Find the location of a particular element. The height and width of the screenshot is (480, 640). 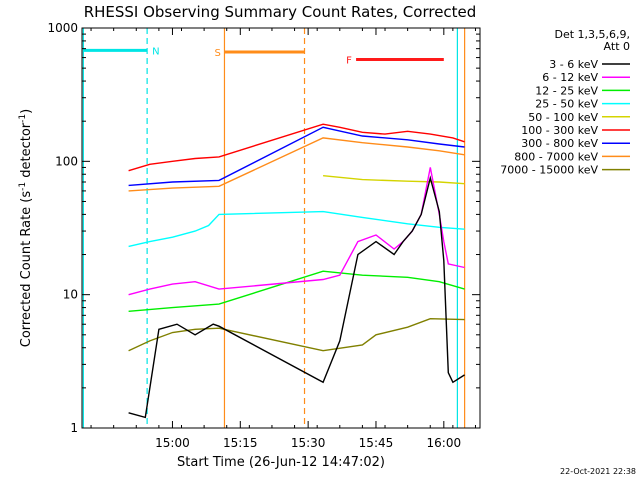

y-axis-label-mid: detector is located at coordinates (26, 152).